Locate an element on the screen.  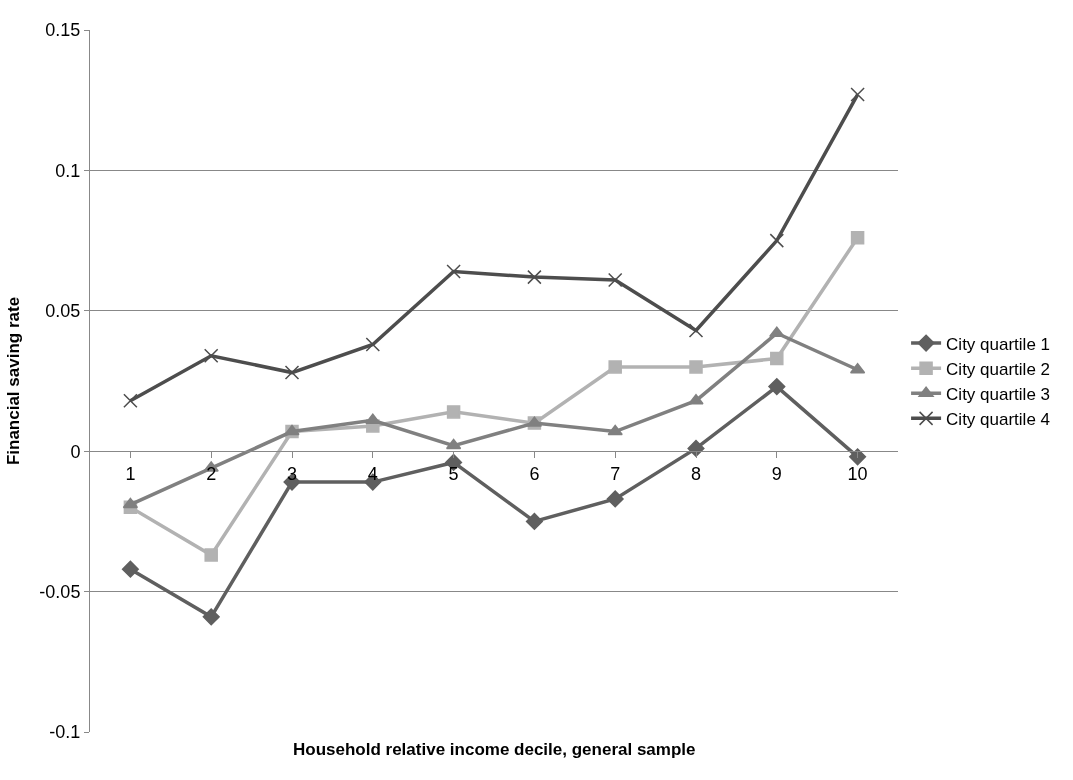
x-tick-label: 10 is located at coordinates (857, 473).